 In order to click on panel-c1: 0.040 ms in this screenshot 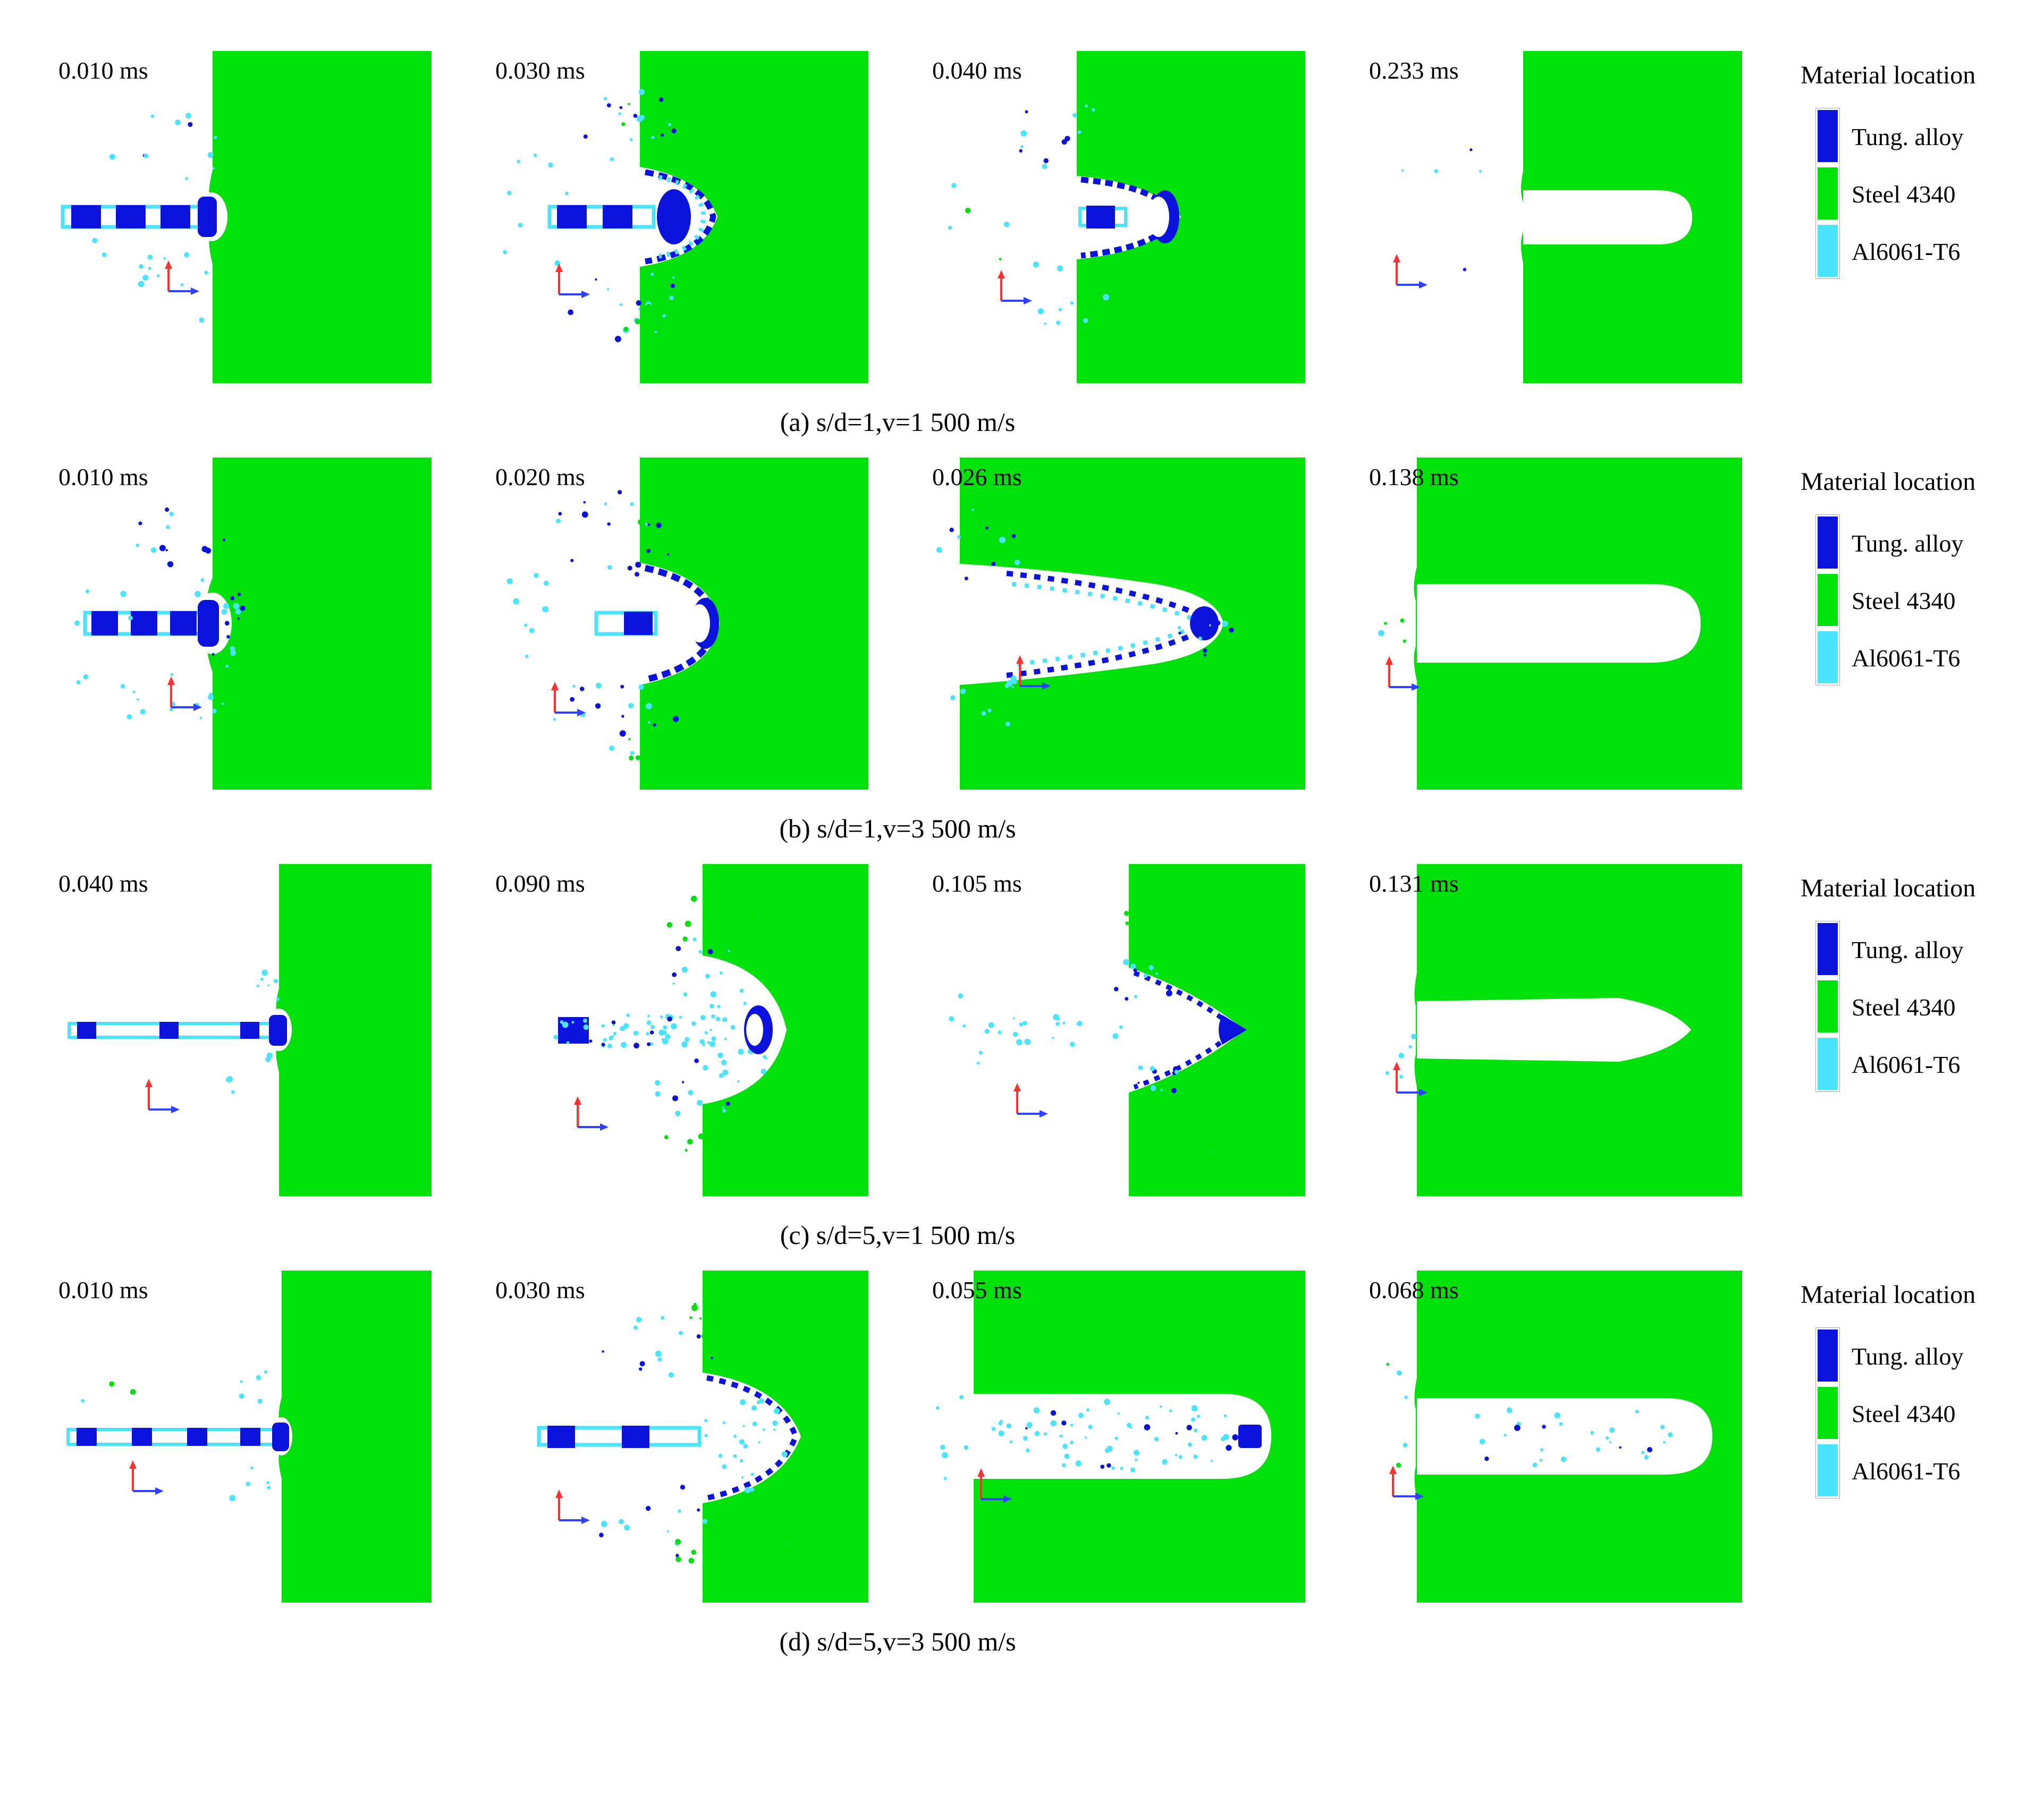, I will do `click(242, 1030)`.